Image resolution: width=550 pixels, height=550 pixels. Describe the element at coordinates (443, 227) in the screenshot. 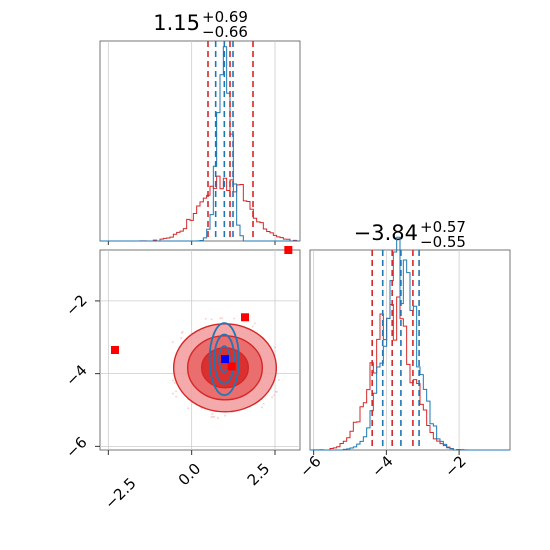

I see `param2-title-plus: +0.57` at that location.